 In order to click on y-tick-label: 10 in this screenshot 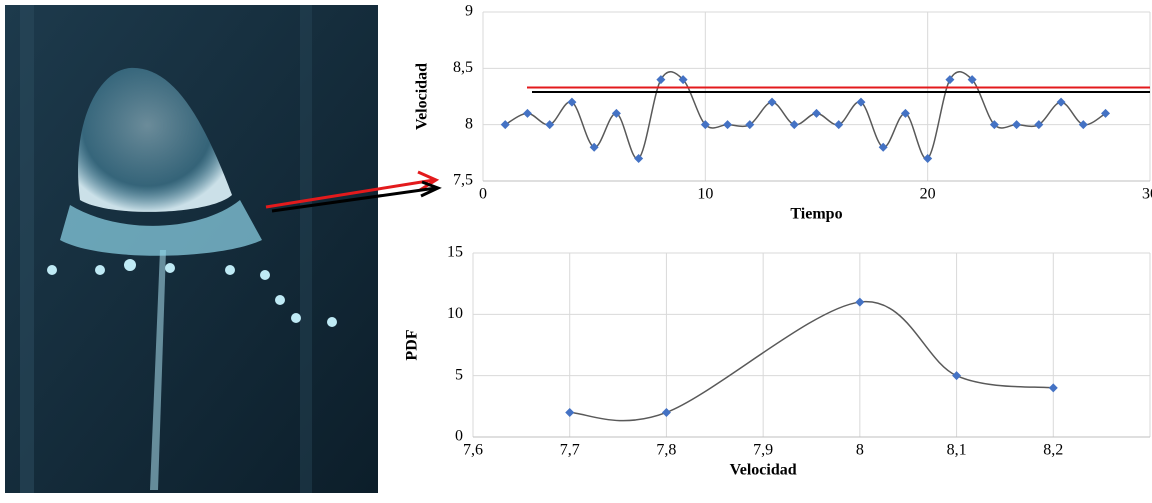, I will do `click(455, 313)`.